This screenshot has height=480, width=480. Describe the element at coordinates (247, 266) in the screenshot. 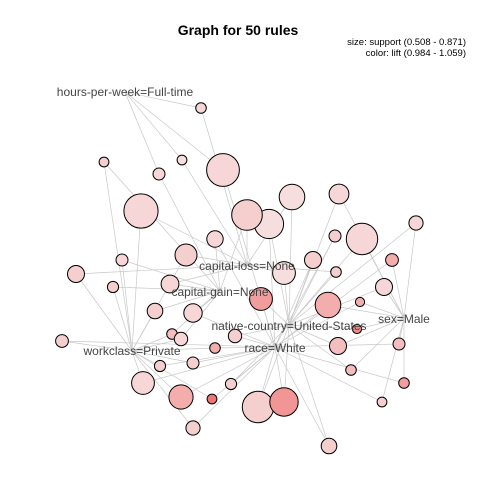

I see `item-label-capital-loss: capital-loss=None` at that location.